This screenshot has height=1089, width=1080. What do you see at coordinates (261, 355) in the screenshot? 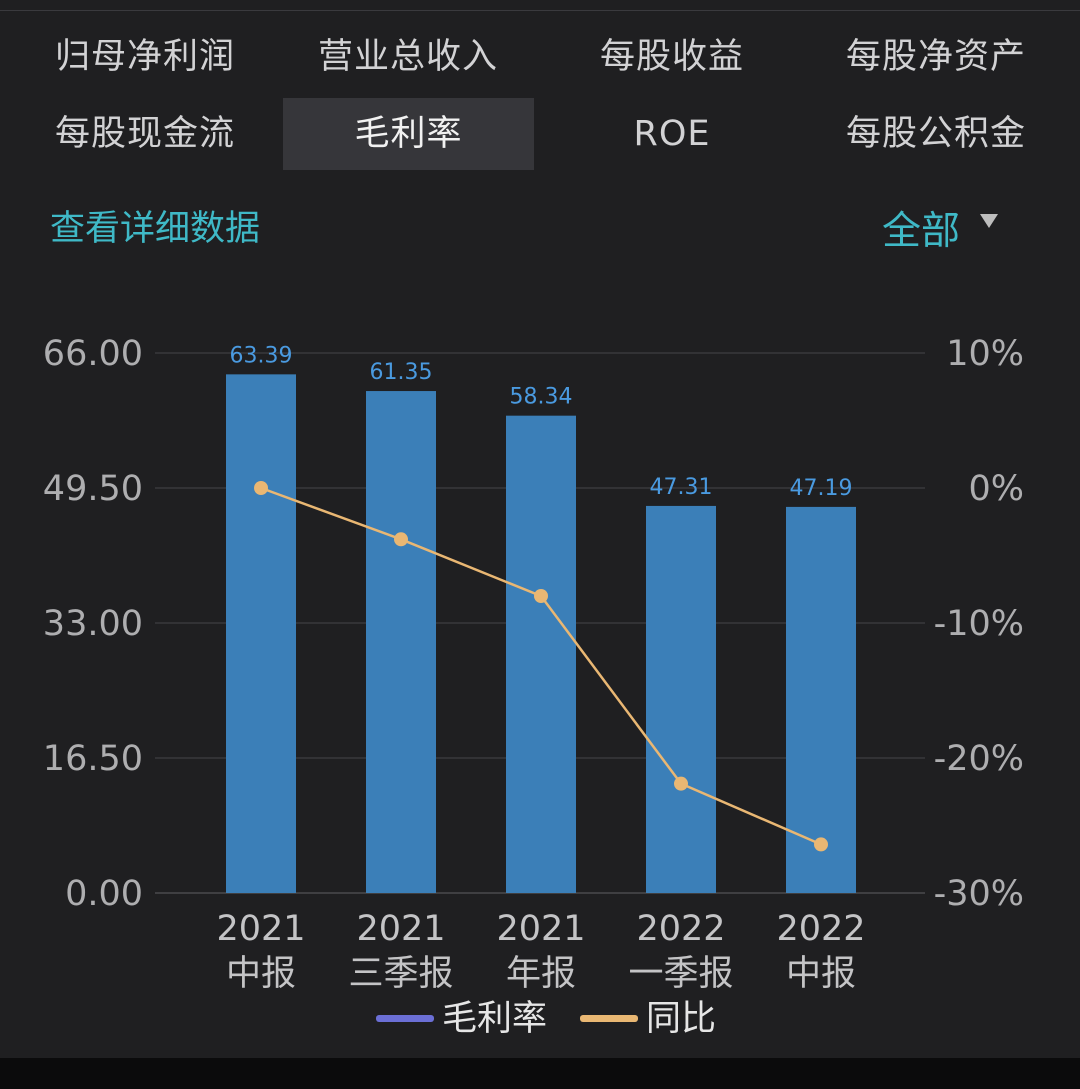
I see `bar-data-label: 63.39` at bounding box center [261, 355].